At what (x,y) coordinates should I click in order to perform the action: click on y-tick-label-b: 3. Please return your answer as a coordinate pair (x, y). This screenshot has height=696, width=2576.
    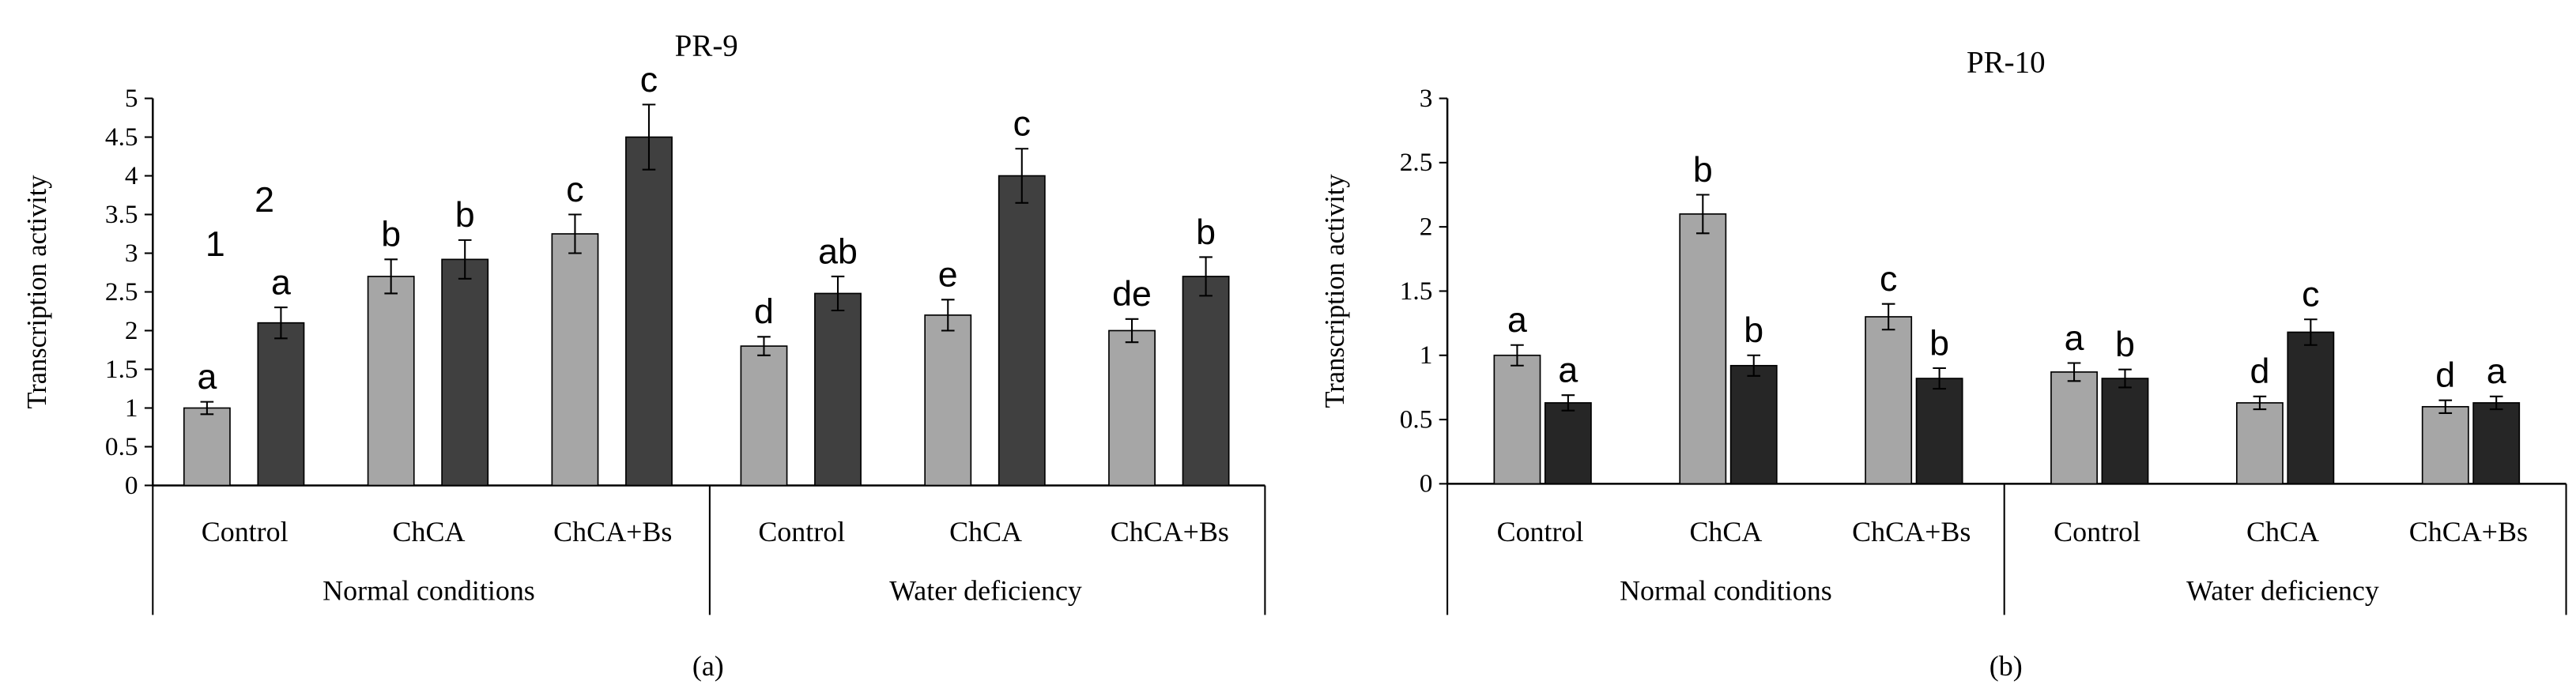
    Looking at the image, I should click on (1426, 98).